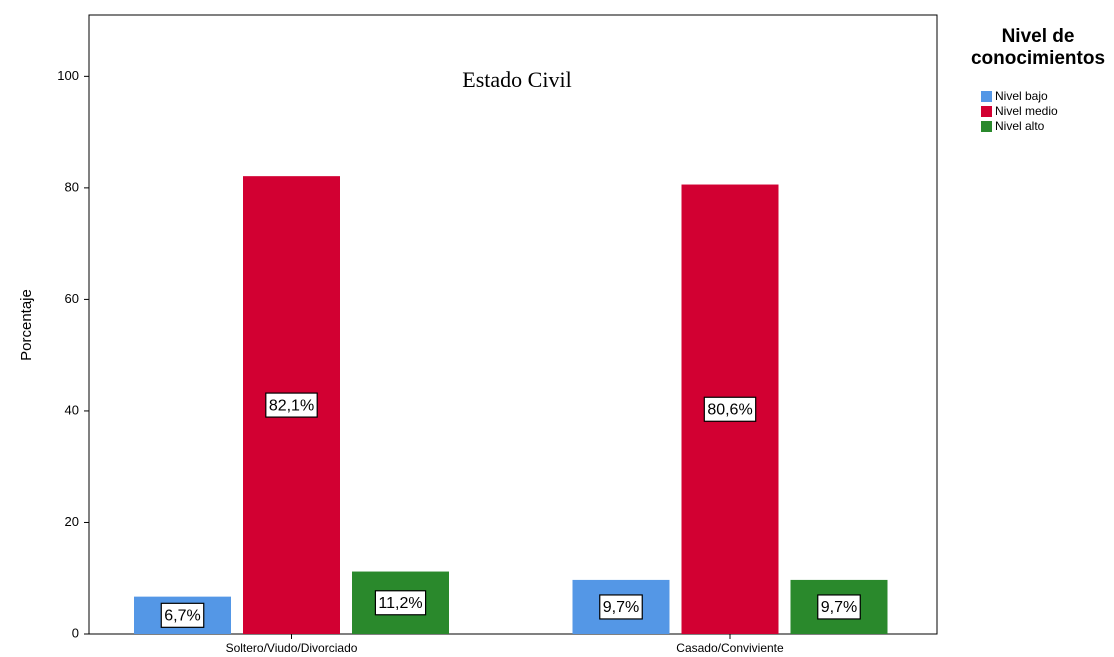  What do you see at coordinates (26, 325) in the screenshot?
I see `y-axis-label: Porcentaje` at bounding box center [26, 325].